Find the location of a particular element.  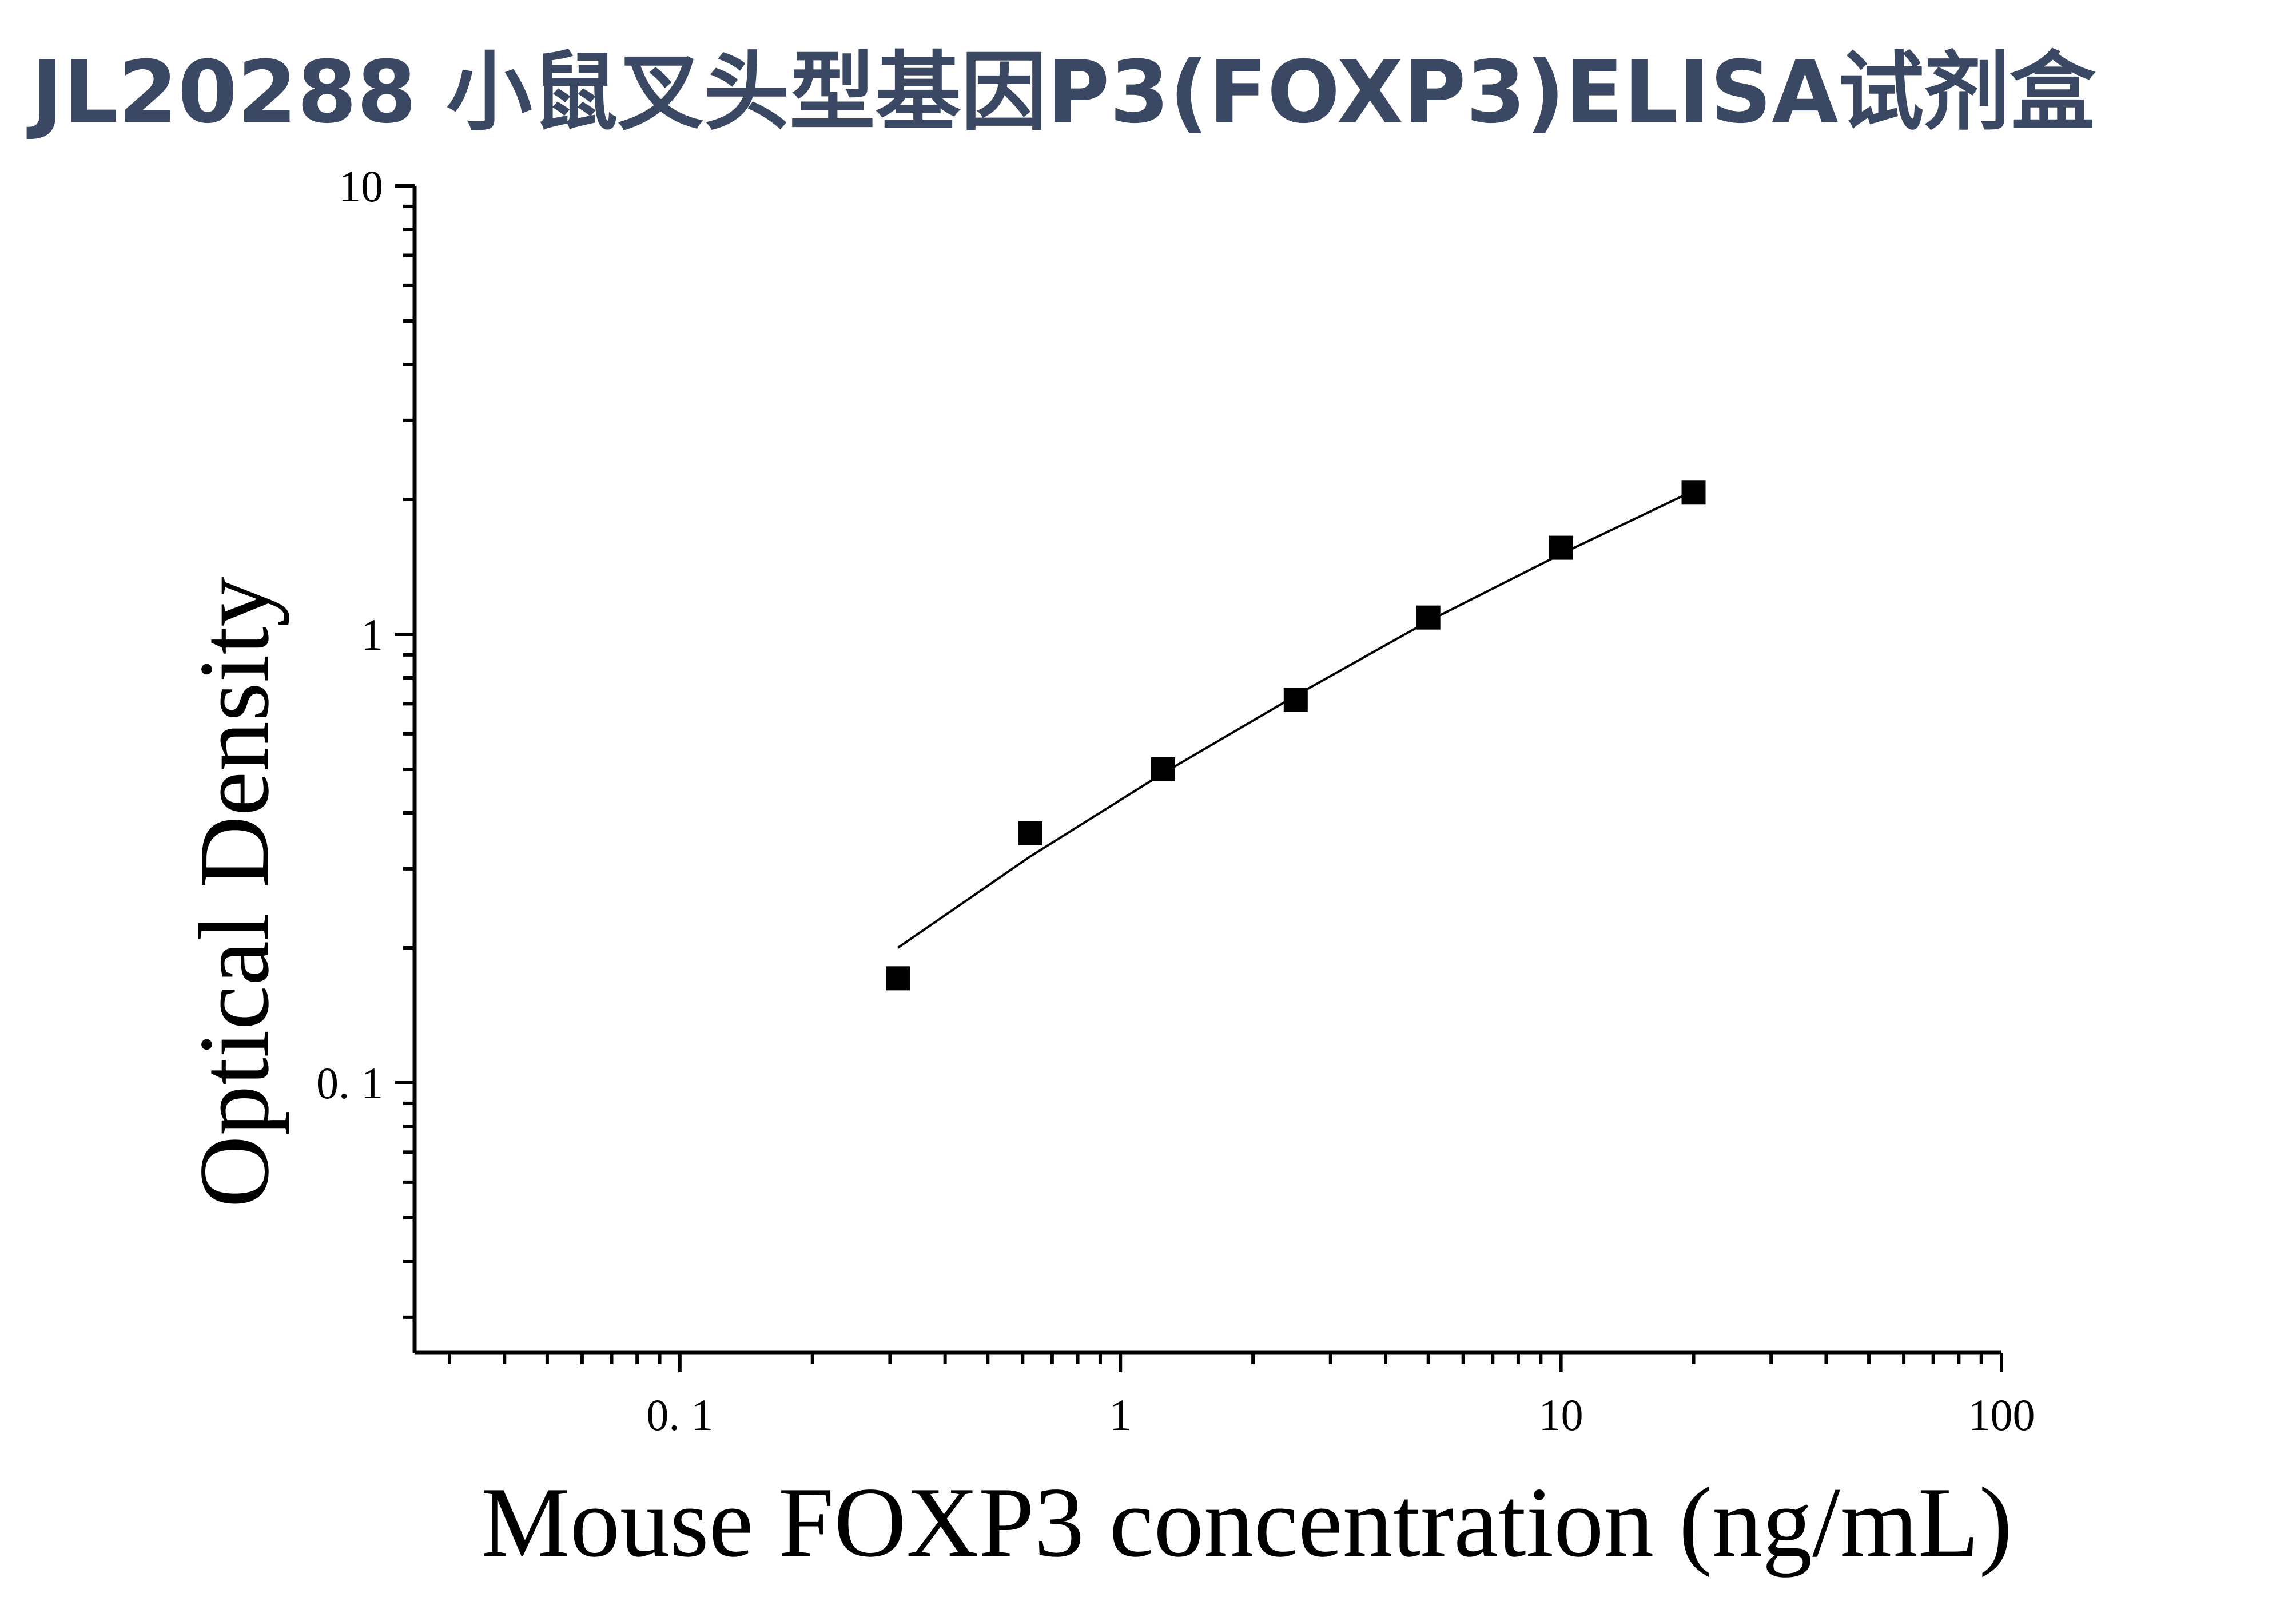

data-points is located at coordinates (1296, 735).